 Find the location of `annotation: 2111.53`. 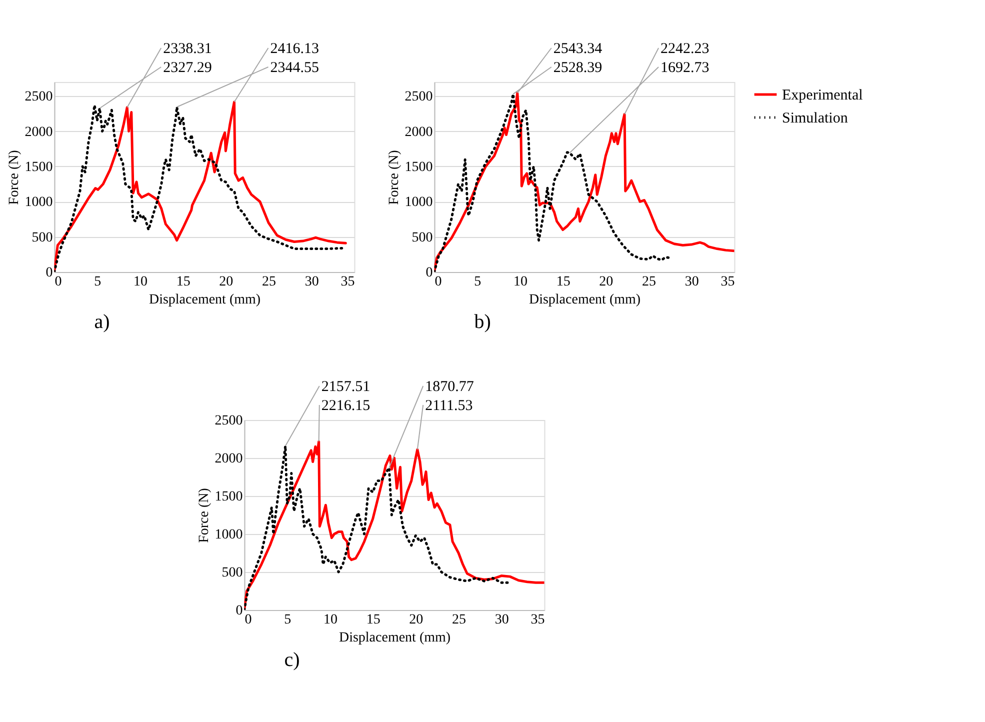

annotation: 2111.53 is located at coordinates (449, 406).